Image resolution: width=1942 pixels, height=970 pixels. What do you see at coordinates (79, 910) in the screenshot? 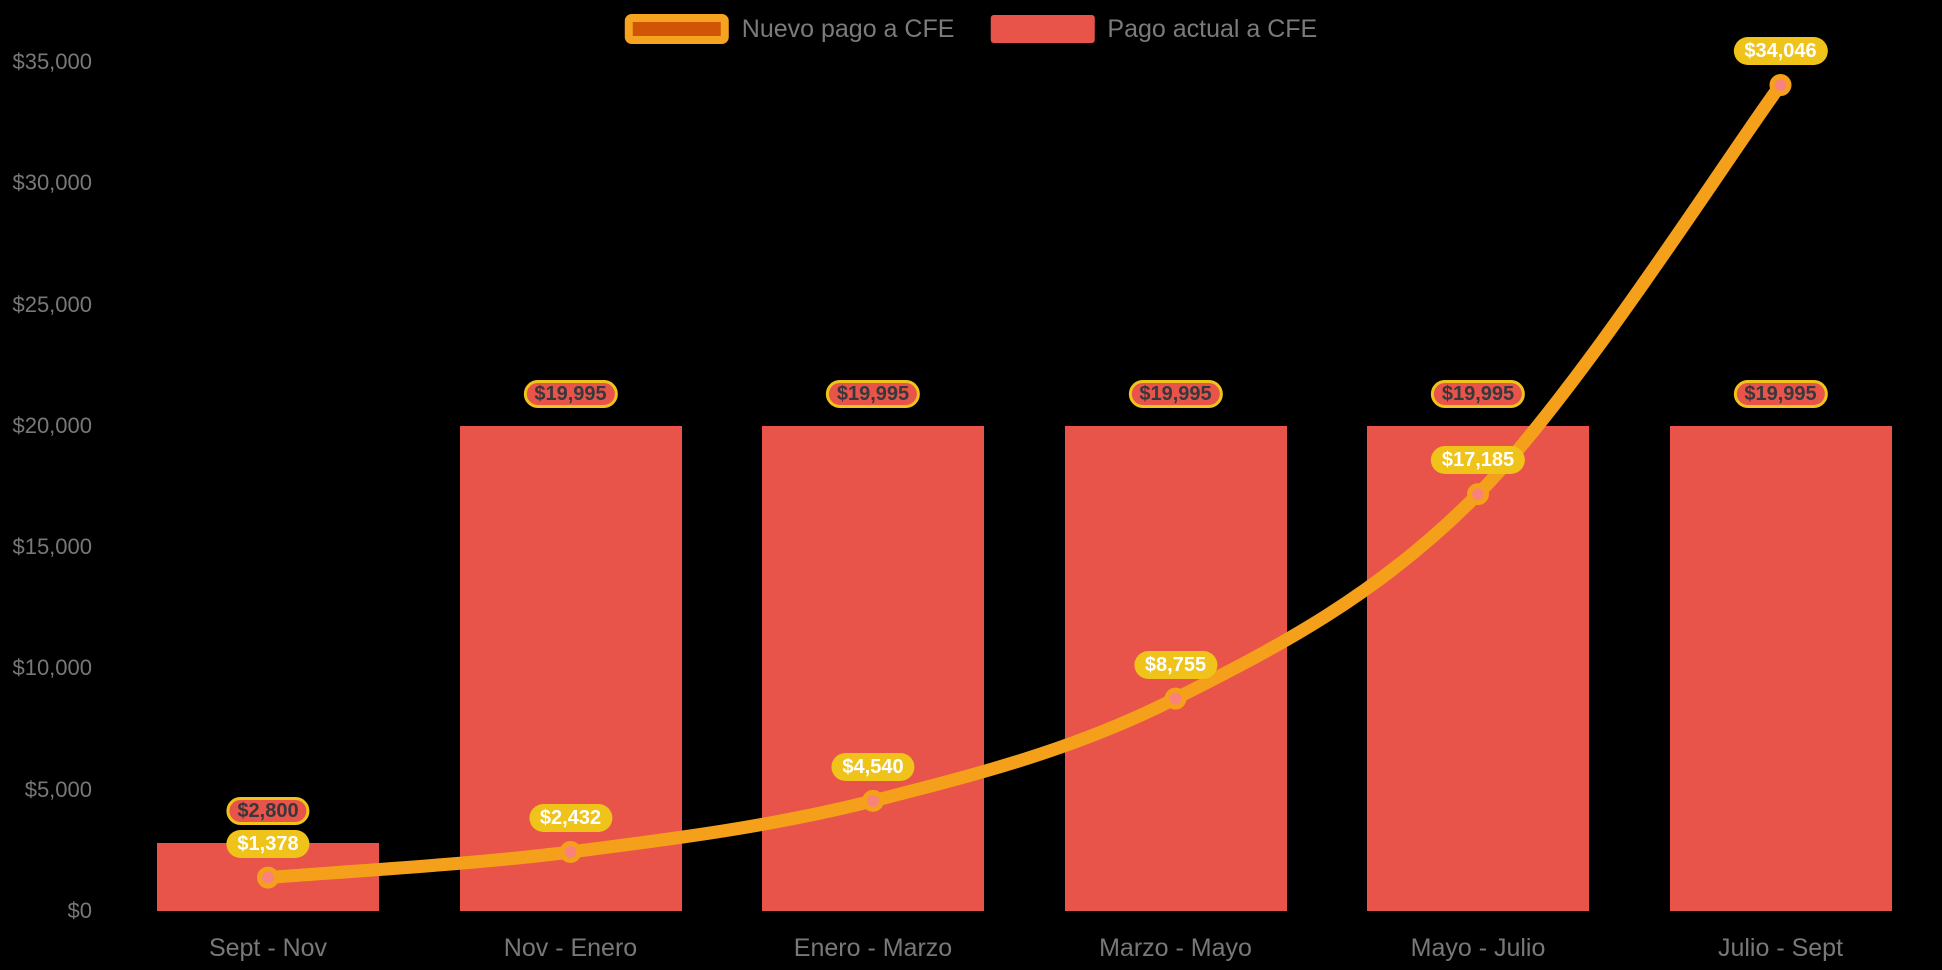
I see `y-axis-tick-label: $0` at bounding box center [79, 910].